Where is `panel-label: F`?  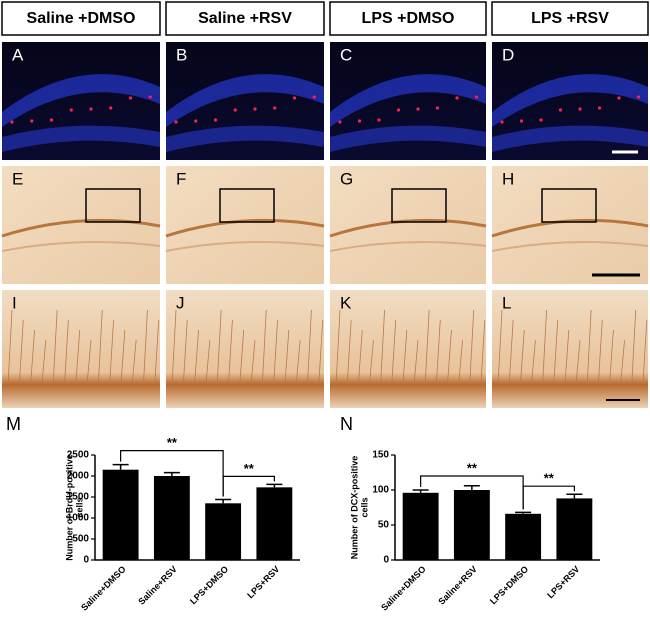 panel-label: F is located at coordinates (181, 178).